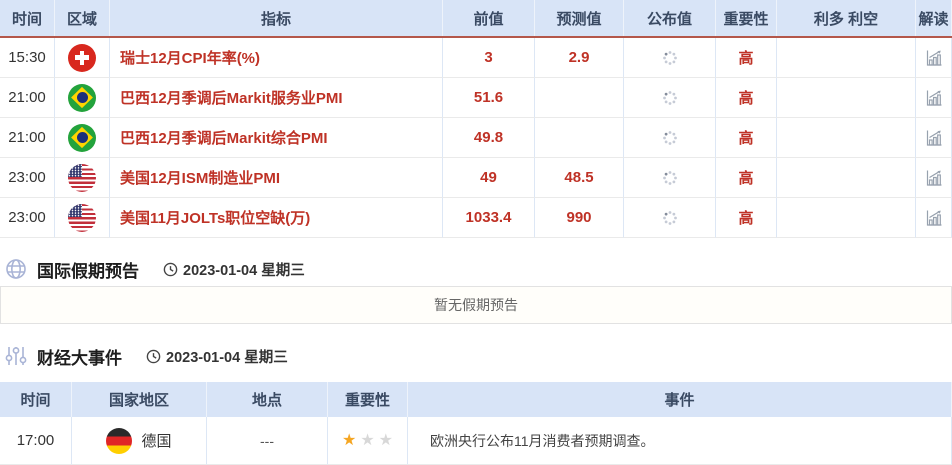  What do you see at coordinates (36, 399) in the screenshot?
I see `events-column-header-time: 时间` at bounding box center [36, 399].